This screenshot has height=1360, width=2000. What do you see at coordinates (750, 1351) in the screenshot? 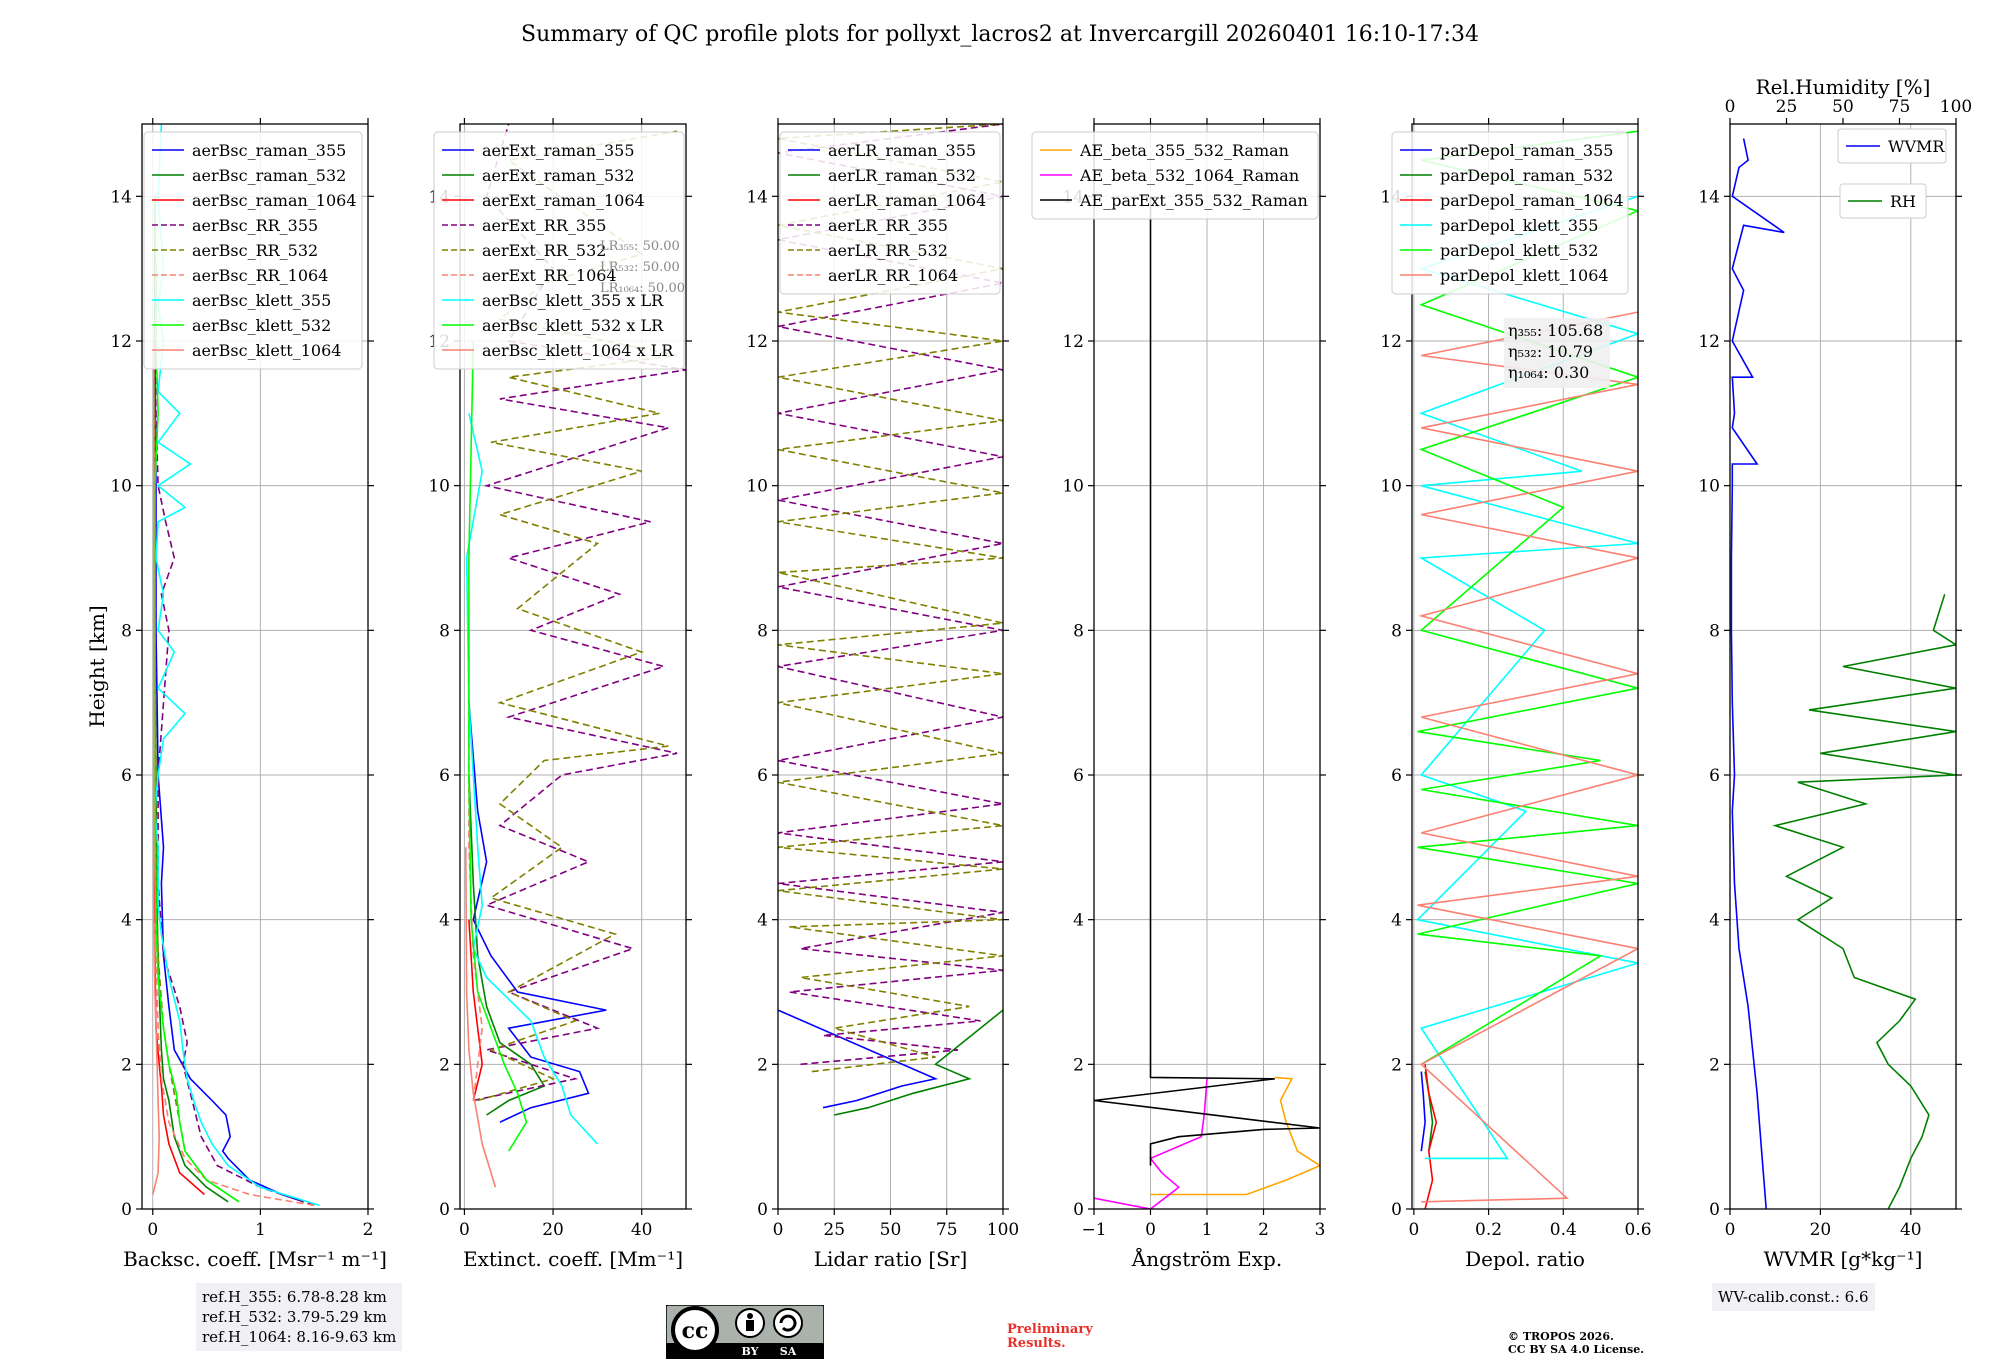
I see `by-label: BY` at bounding box center [750, 1351].